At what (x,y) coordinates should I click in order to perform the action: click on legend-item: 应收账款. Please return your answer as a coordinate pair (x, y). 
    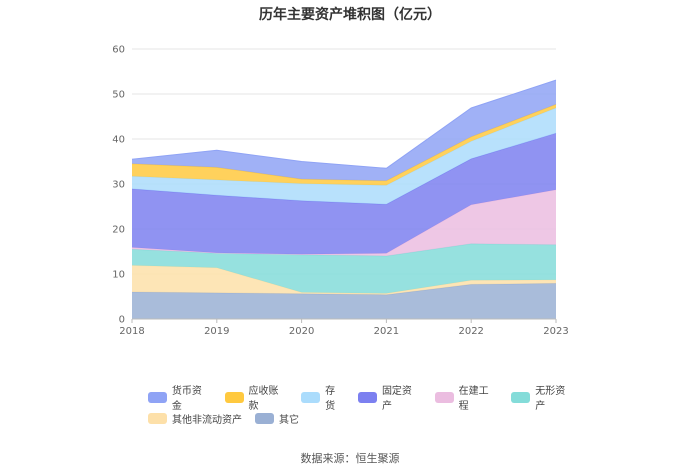
    Looking at the image, I should click on (256, 397).